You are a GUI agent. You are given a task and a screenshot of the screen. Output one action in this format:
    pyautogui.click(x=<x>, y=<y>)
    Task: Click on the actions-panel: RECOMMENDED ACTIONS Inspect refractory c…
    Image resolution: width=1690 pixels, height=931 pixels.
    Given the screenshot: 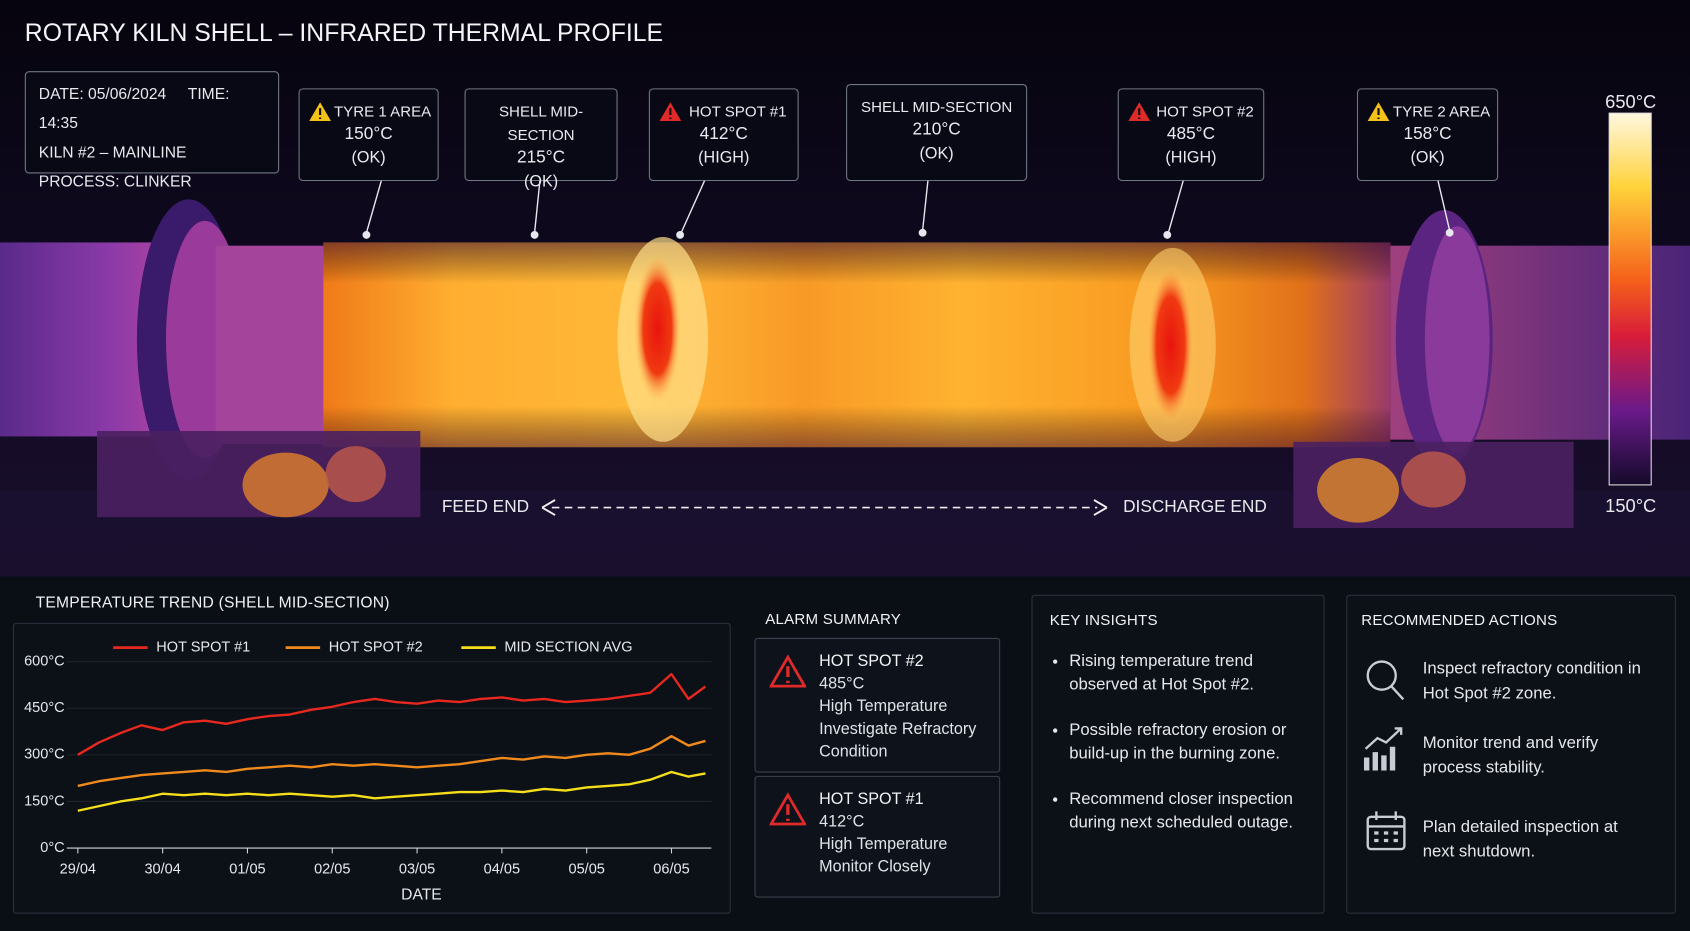 What is the action you would take?
    pyautogui.click(x=1511, y=754)
    